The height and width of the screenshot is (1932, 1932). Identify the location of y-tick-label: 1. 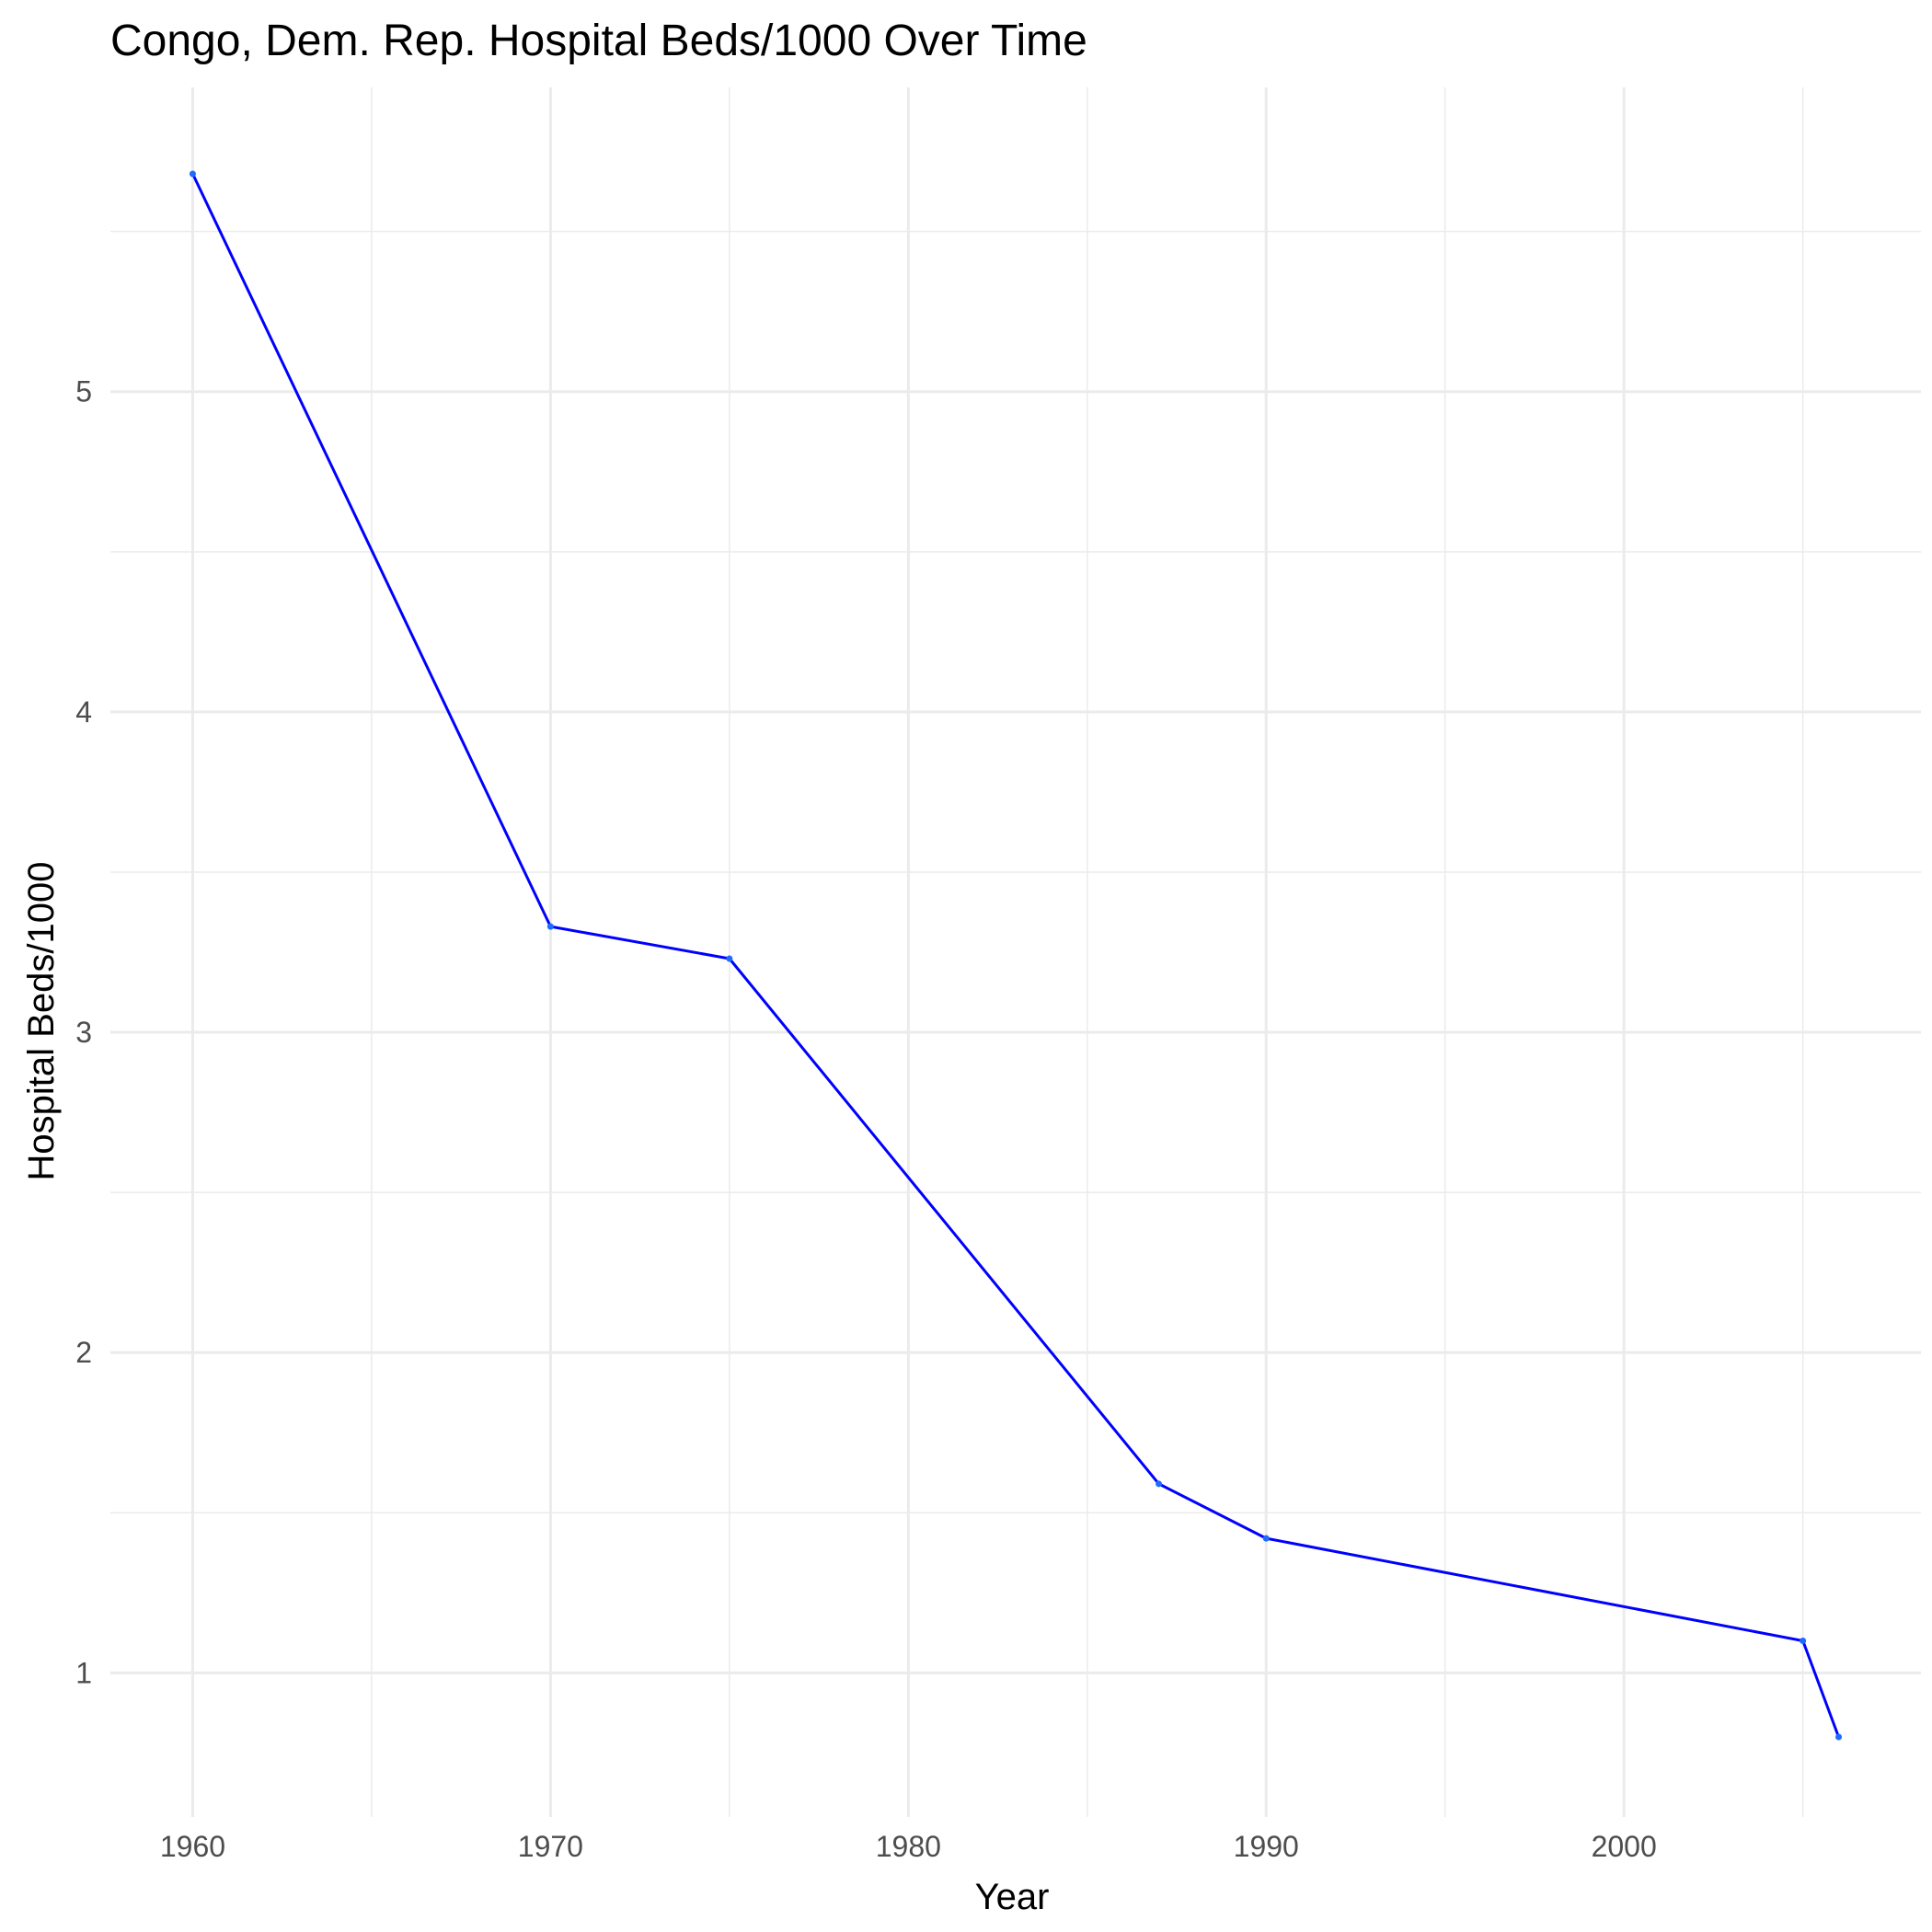
(83, 1672).